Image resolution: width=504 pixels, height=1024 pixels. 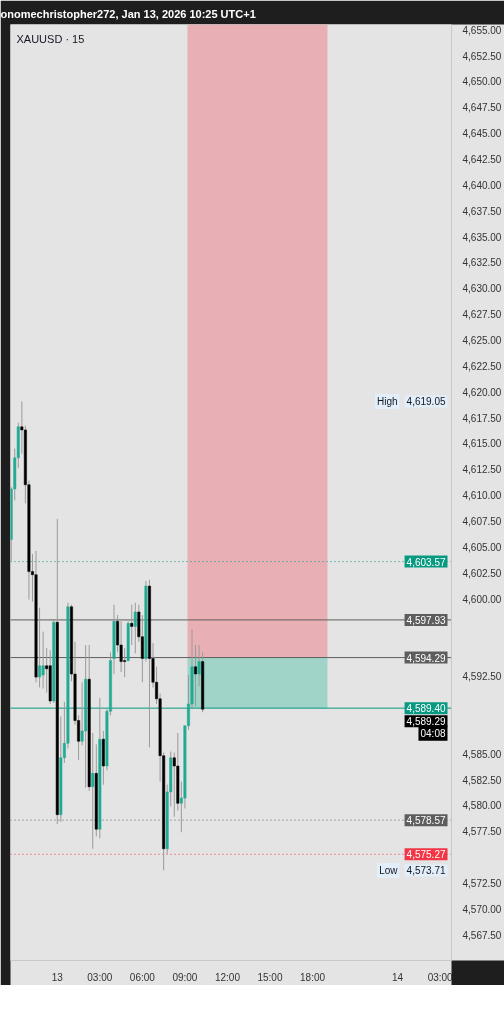 I want to click on y-tick-label: 4,627.50, so click(x=482, y=315).